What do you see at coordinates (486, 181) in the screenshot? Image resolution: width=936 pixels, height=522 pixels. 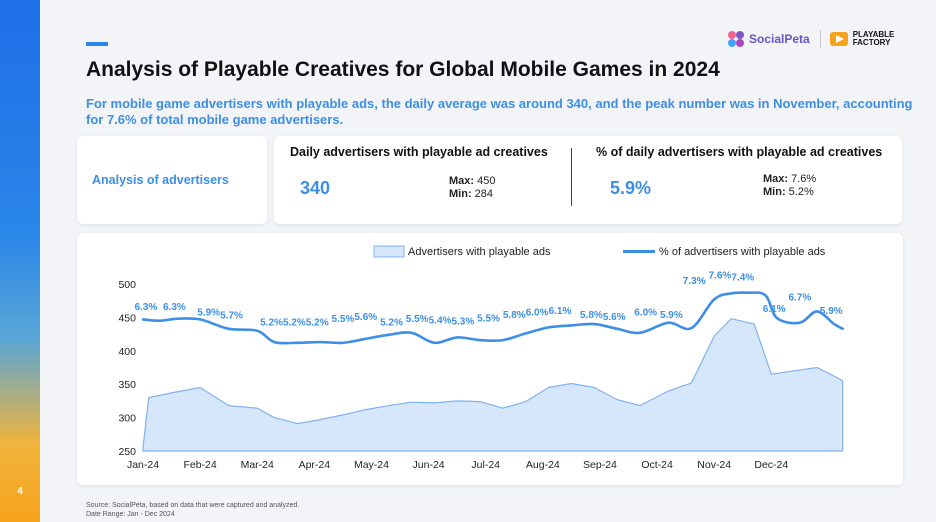 I see `daily-max-value: 450` at bounding box center [486, 181].